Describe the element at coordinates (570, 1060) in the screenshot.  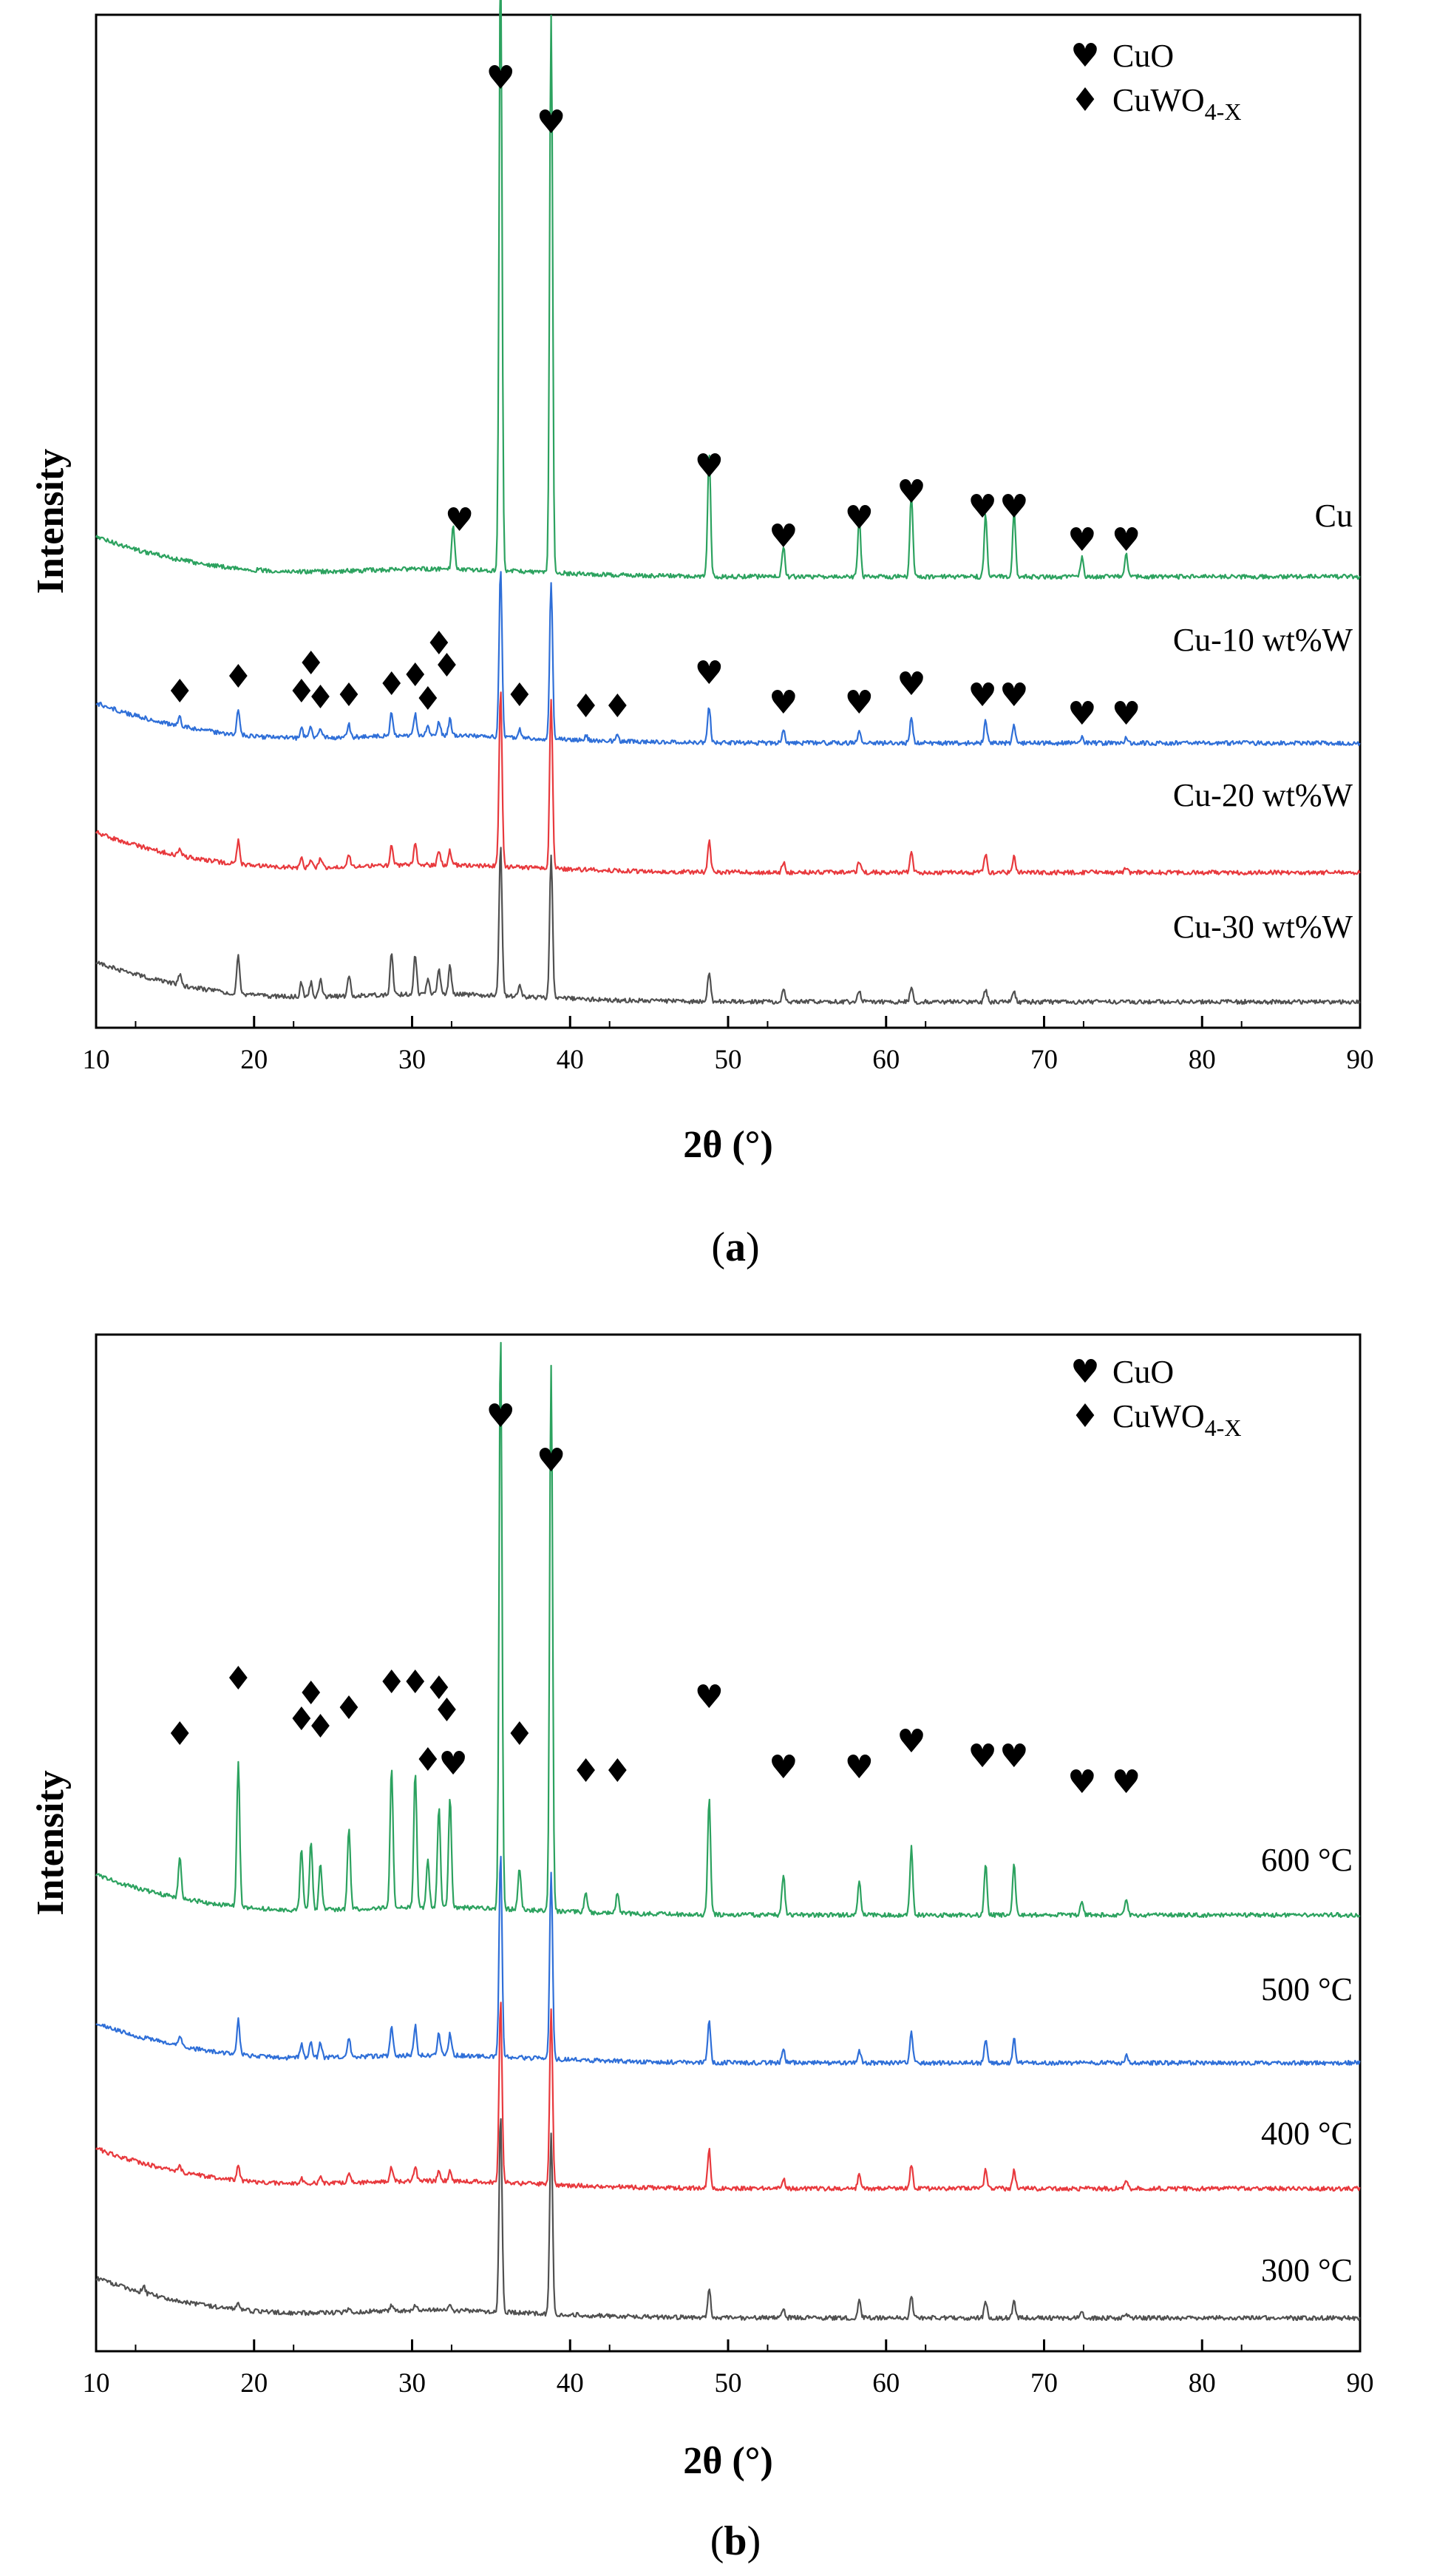
I see `x-tick-label: 40` at that location.